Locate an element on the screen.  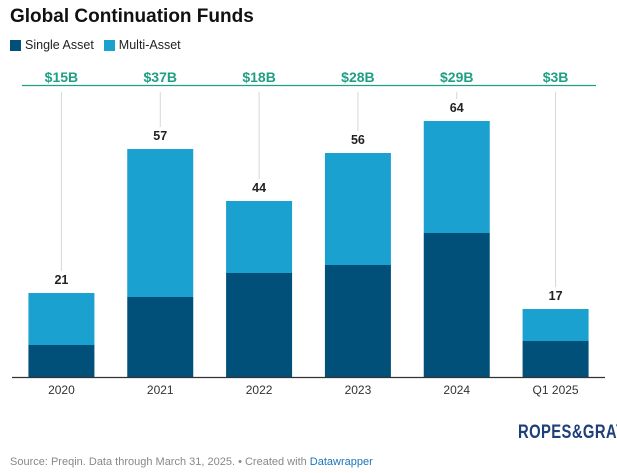
bar-single-asset-2024 is located at coordinates (456, 305).